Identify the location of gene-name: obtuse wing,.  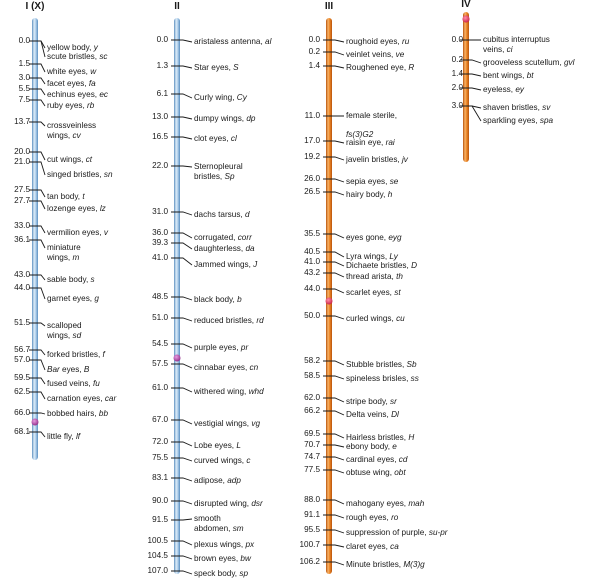
(370, 472).